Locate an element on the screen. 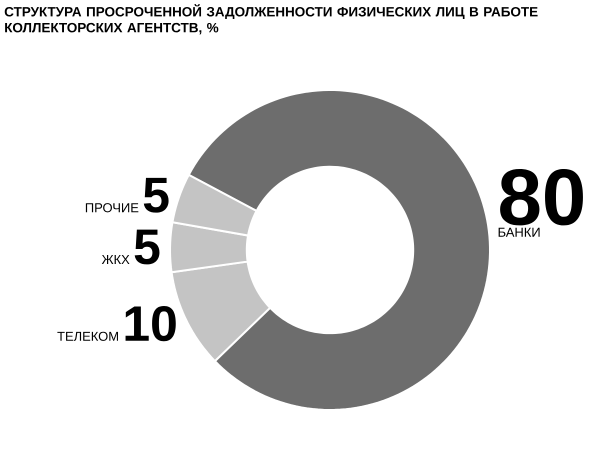  slice-label: ПРОЧИЕ is located at coordinates (112, 207).